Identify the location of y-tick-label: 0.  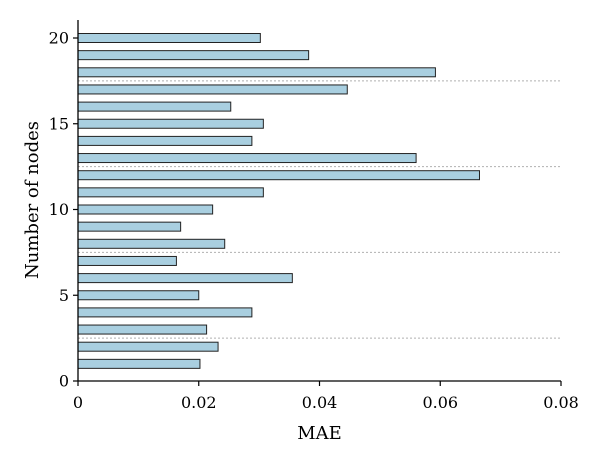
(64, 381).